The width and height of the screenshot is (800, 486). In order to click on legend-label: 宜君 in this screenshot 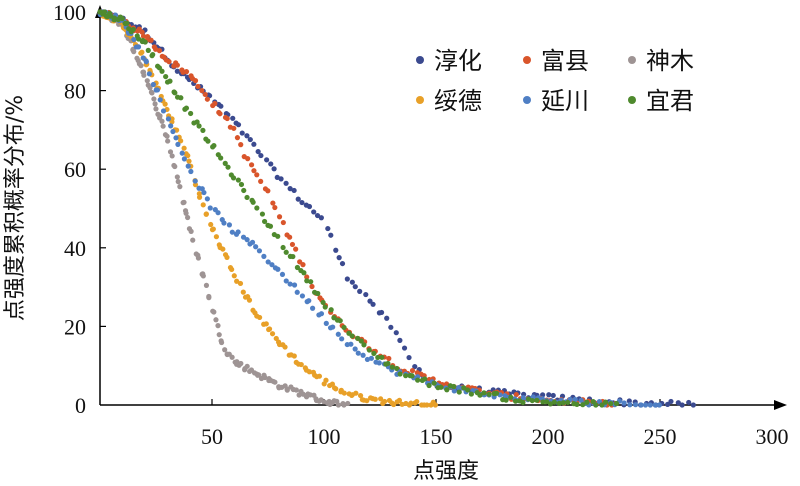, I will do `click(670, 101)`.